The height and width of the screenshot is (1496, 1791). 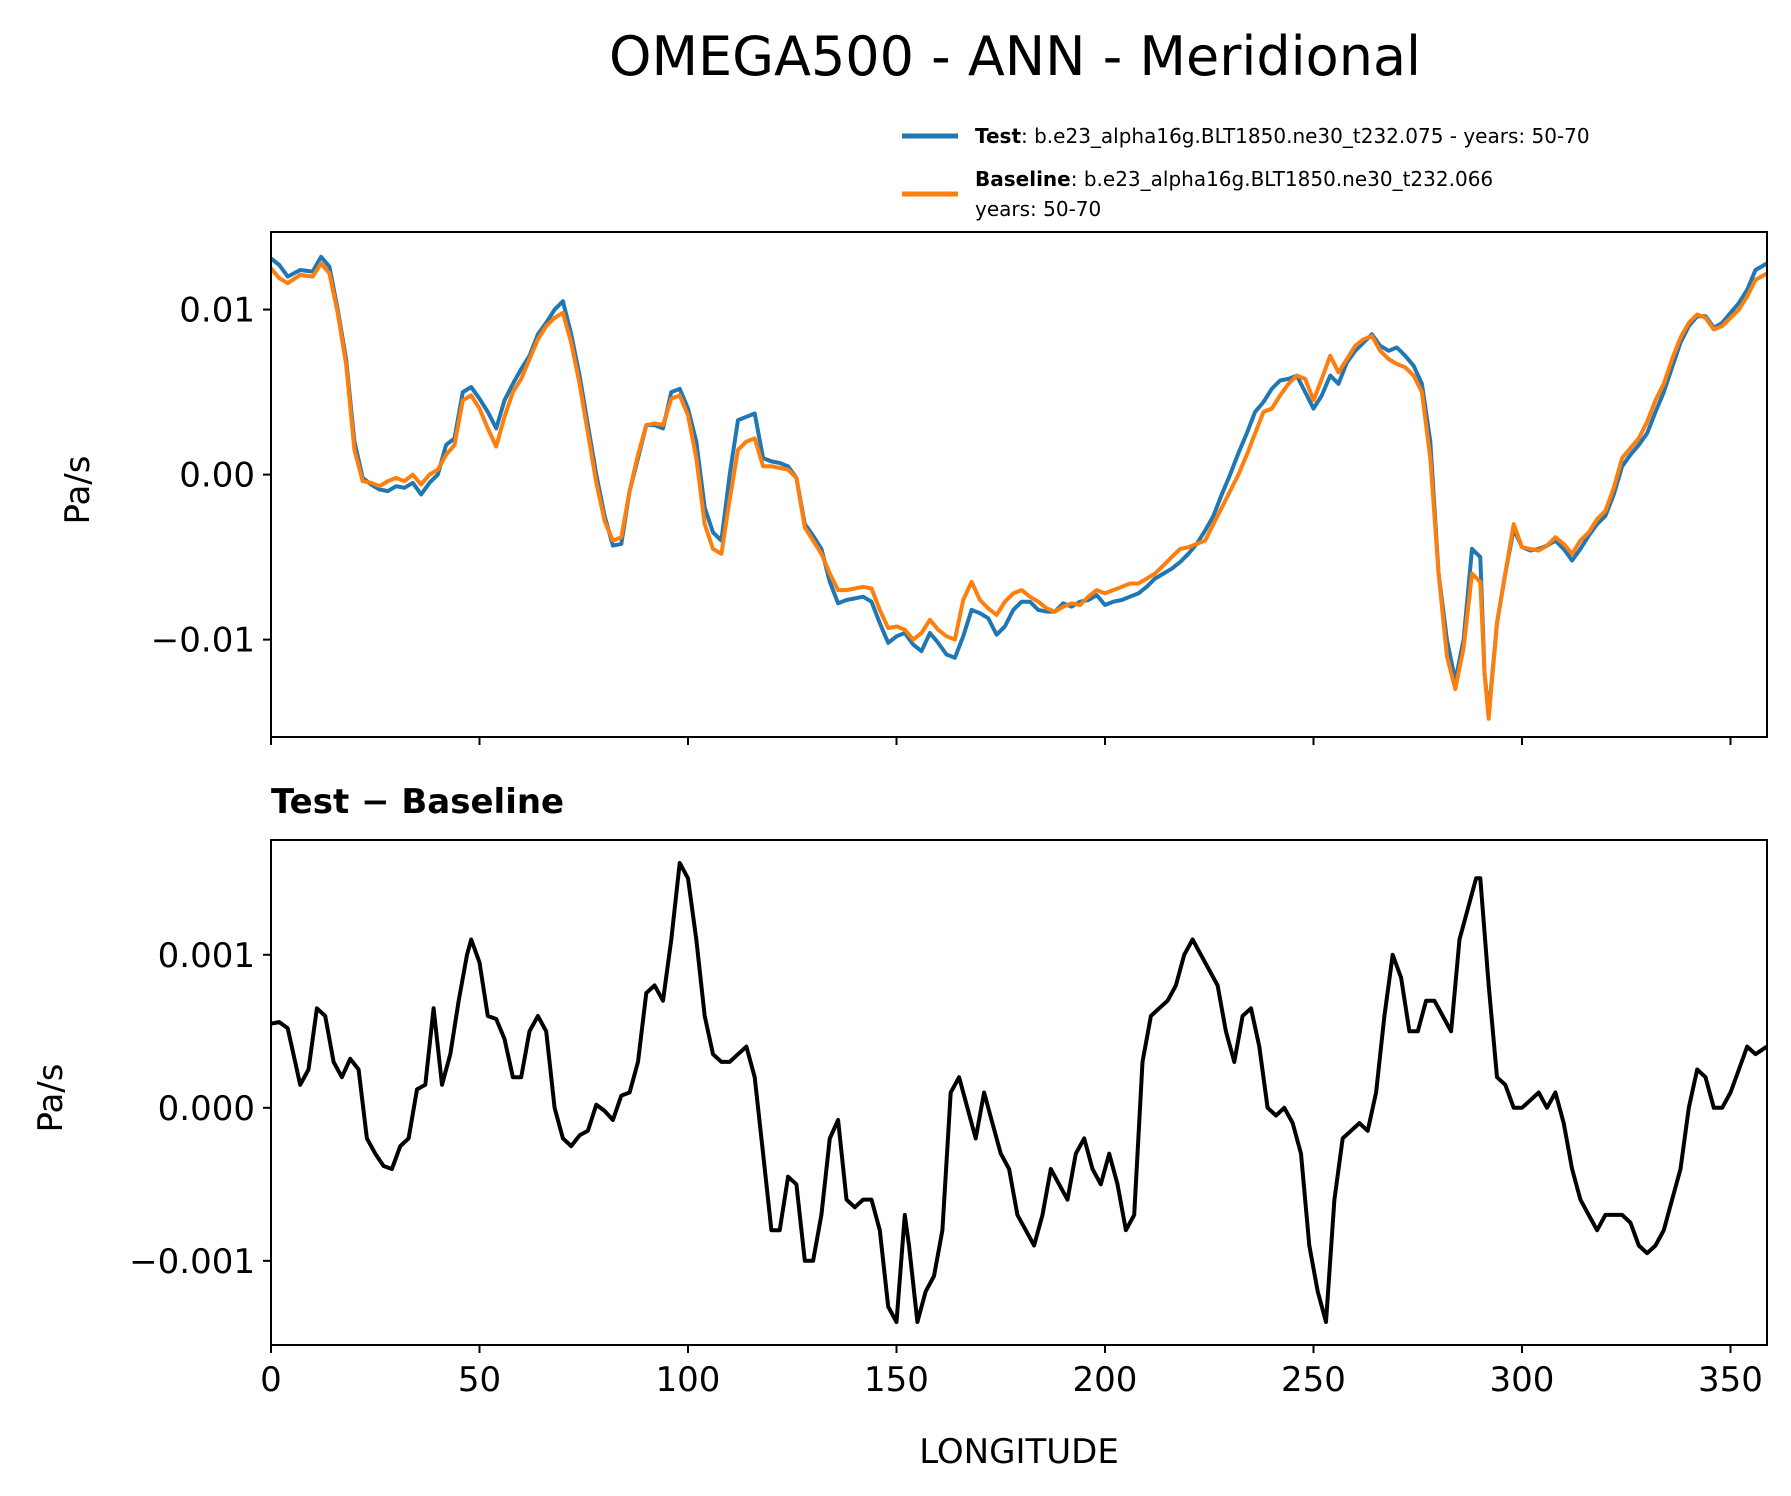 What do you see at coordinates (417, 802) in the screenshot?
I see `bottom-panel-title: Test − Baseline` at bounding box center [417, 802].